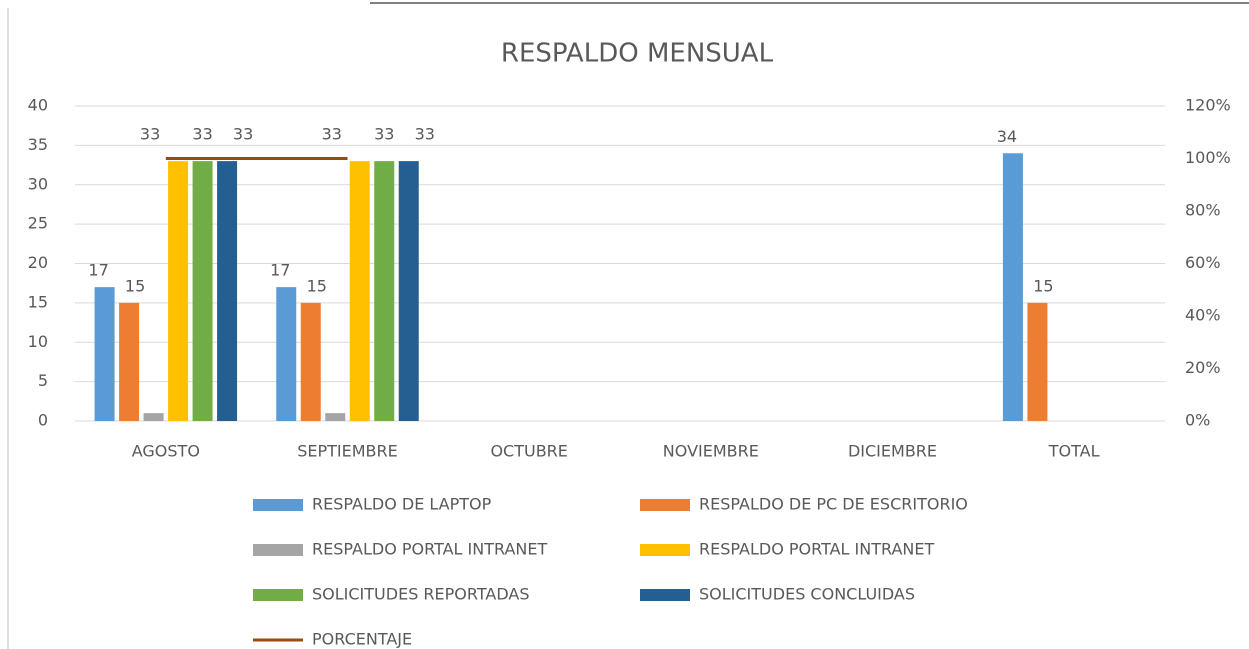 The image size is (1249, 649). What do you see at coordinates (38, 144) in the screenshot?
I see `y-tick-label: 35` at bounding box center [38, 144].